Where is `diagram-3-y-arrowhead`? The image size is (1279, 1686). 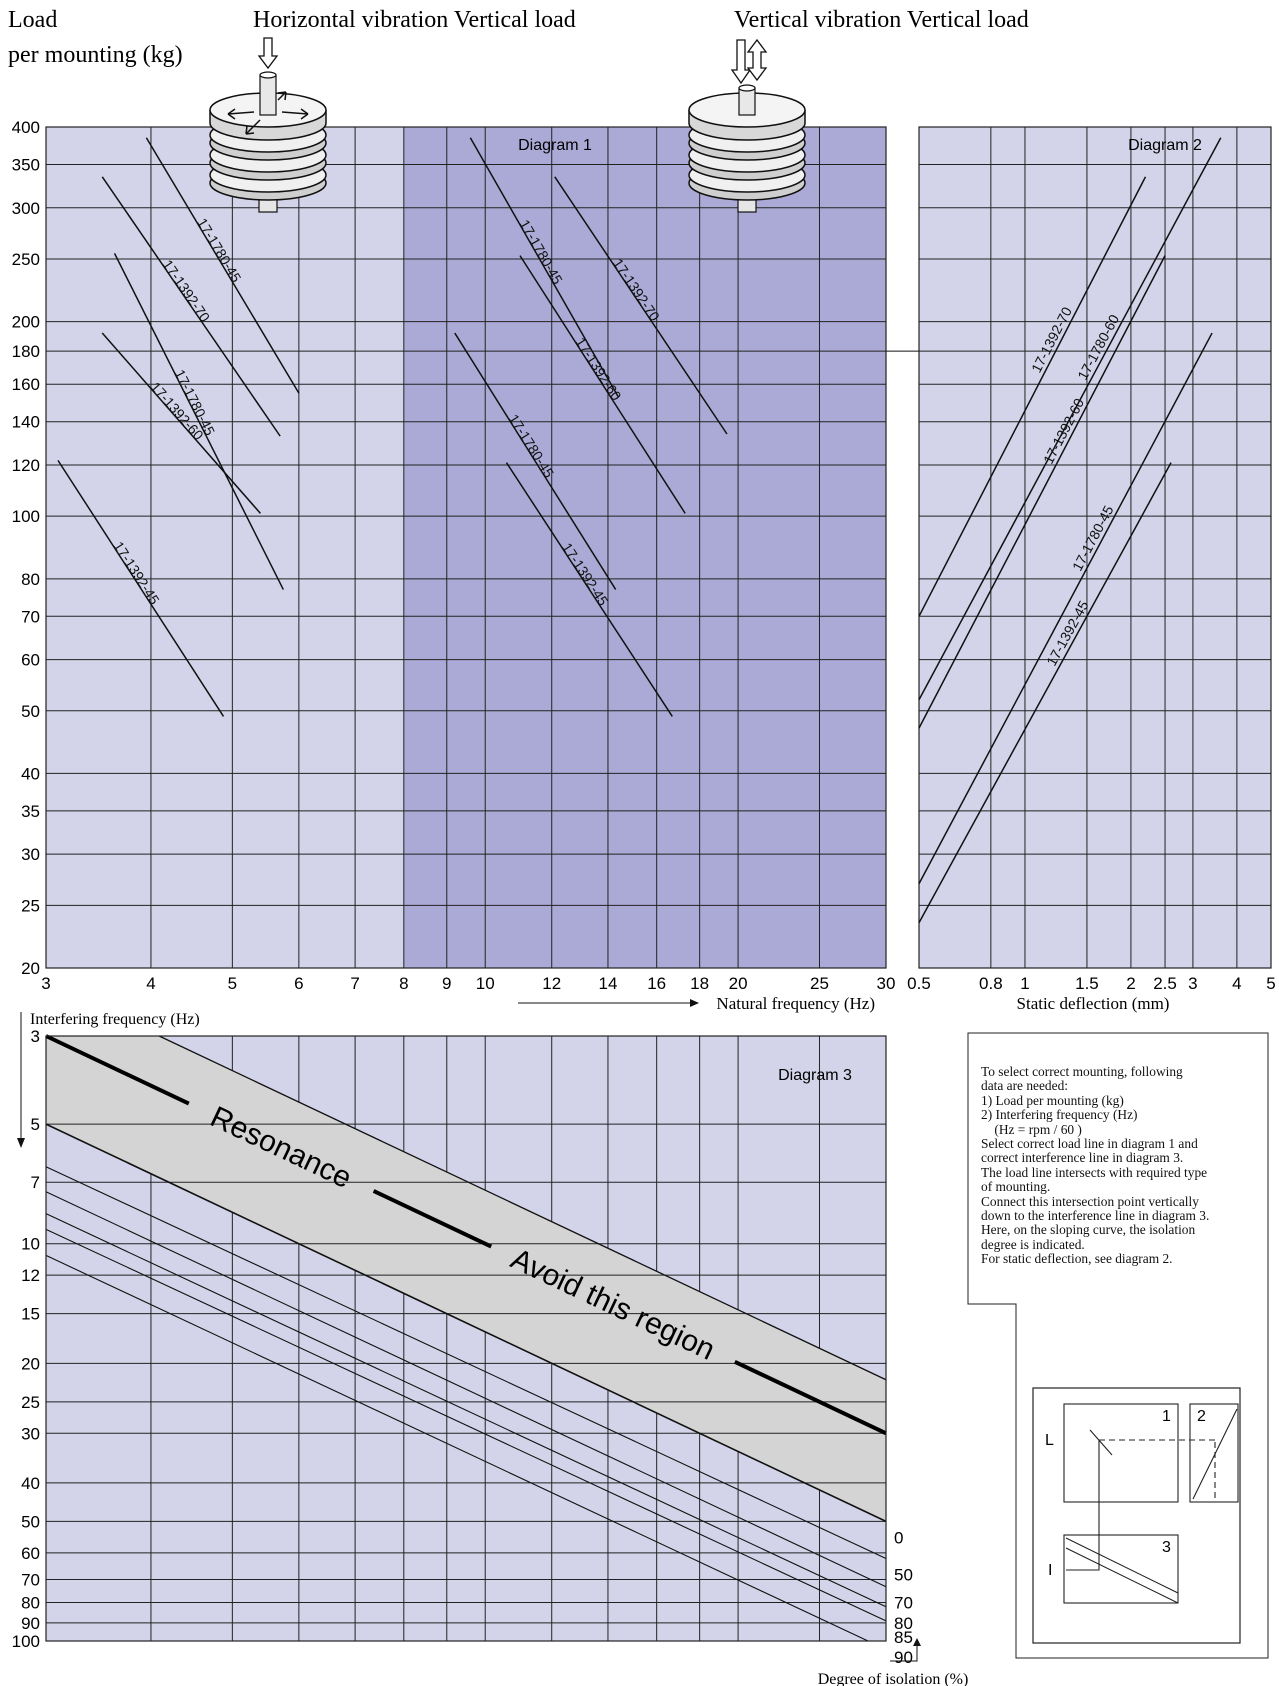 diagram-3-y-arrowhead is located at coordinates (21, 1143).